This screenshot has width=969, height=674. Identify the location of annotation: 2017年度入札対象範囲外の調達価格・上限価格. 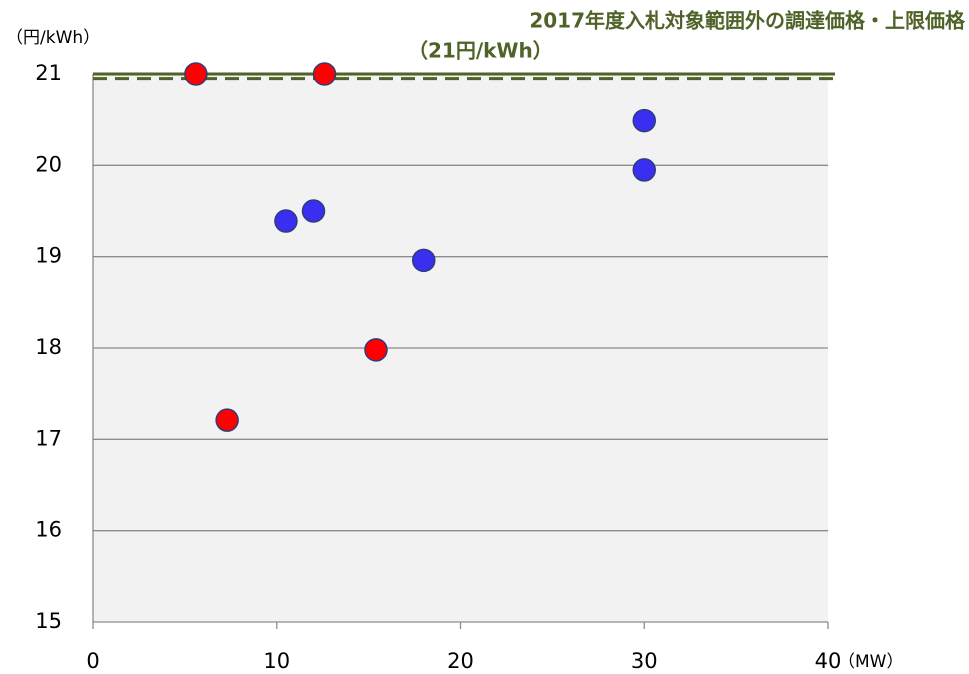
(747, 21).